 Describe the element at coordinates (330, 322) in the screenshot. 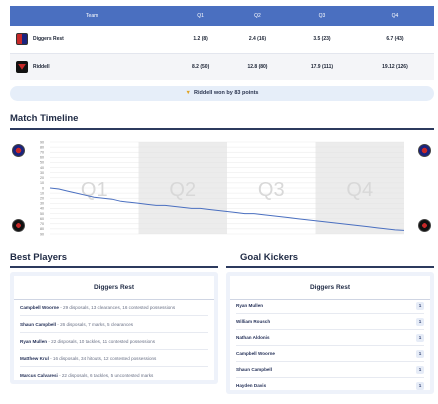

I see `list-item: William Rousch 1` at that location.